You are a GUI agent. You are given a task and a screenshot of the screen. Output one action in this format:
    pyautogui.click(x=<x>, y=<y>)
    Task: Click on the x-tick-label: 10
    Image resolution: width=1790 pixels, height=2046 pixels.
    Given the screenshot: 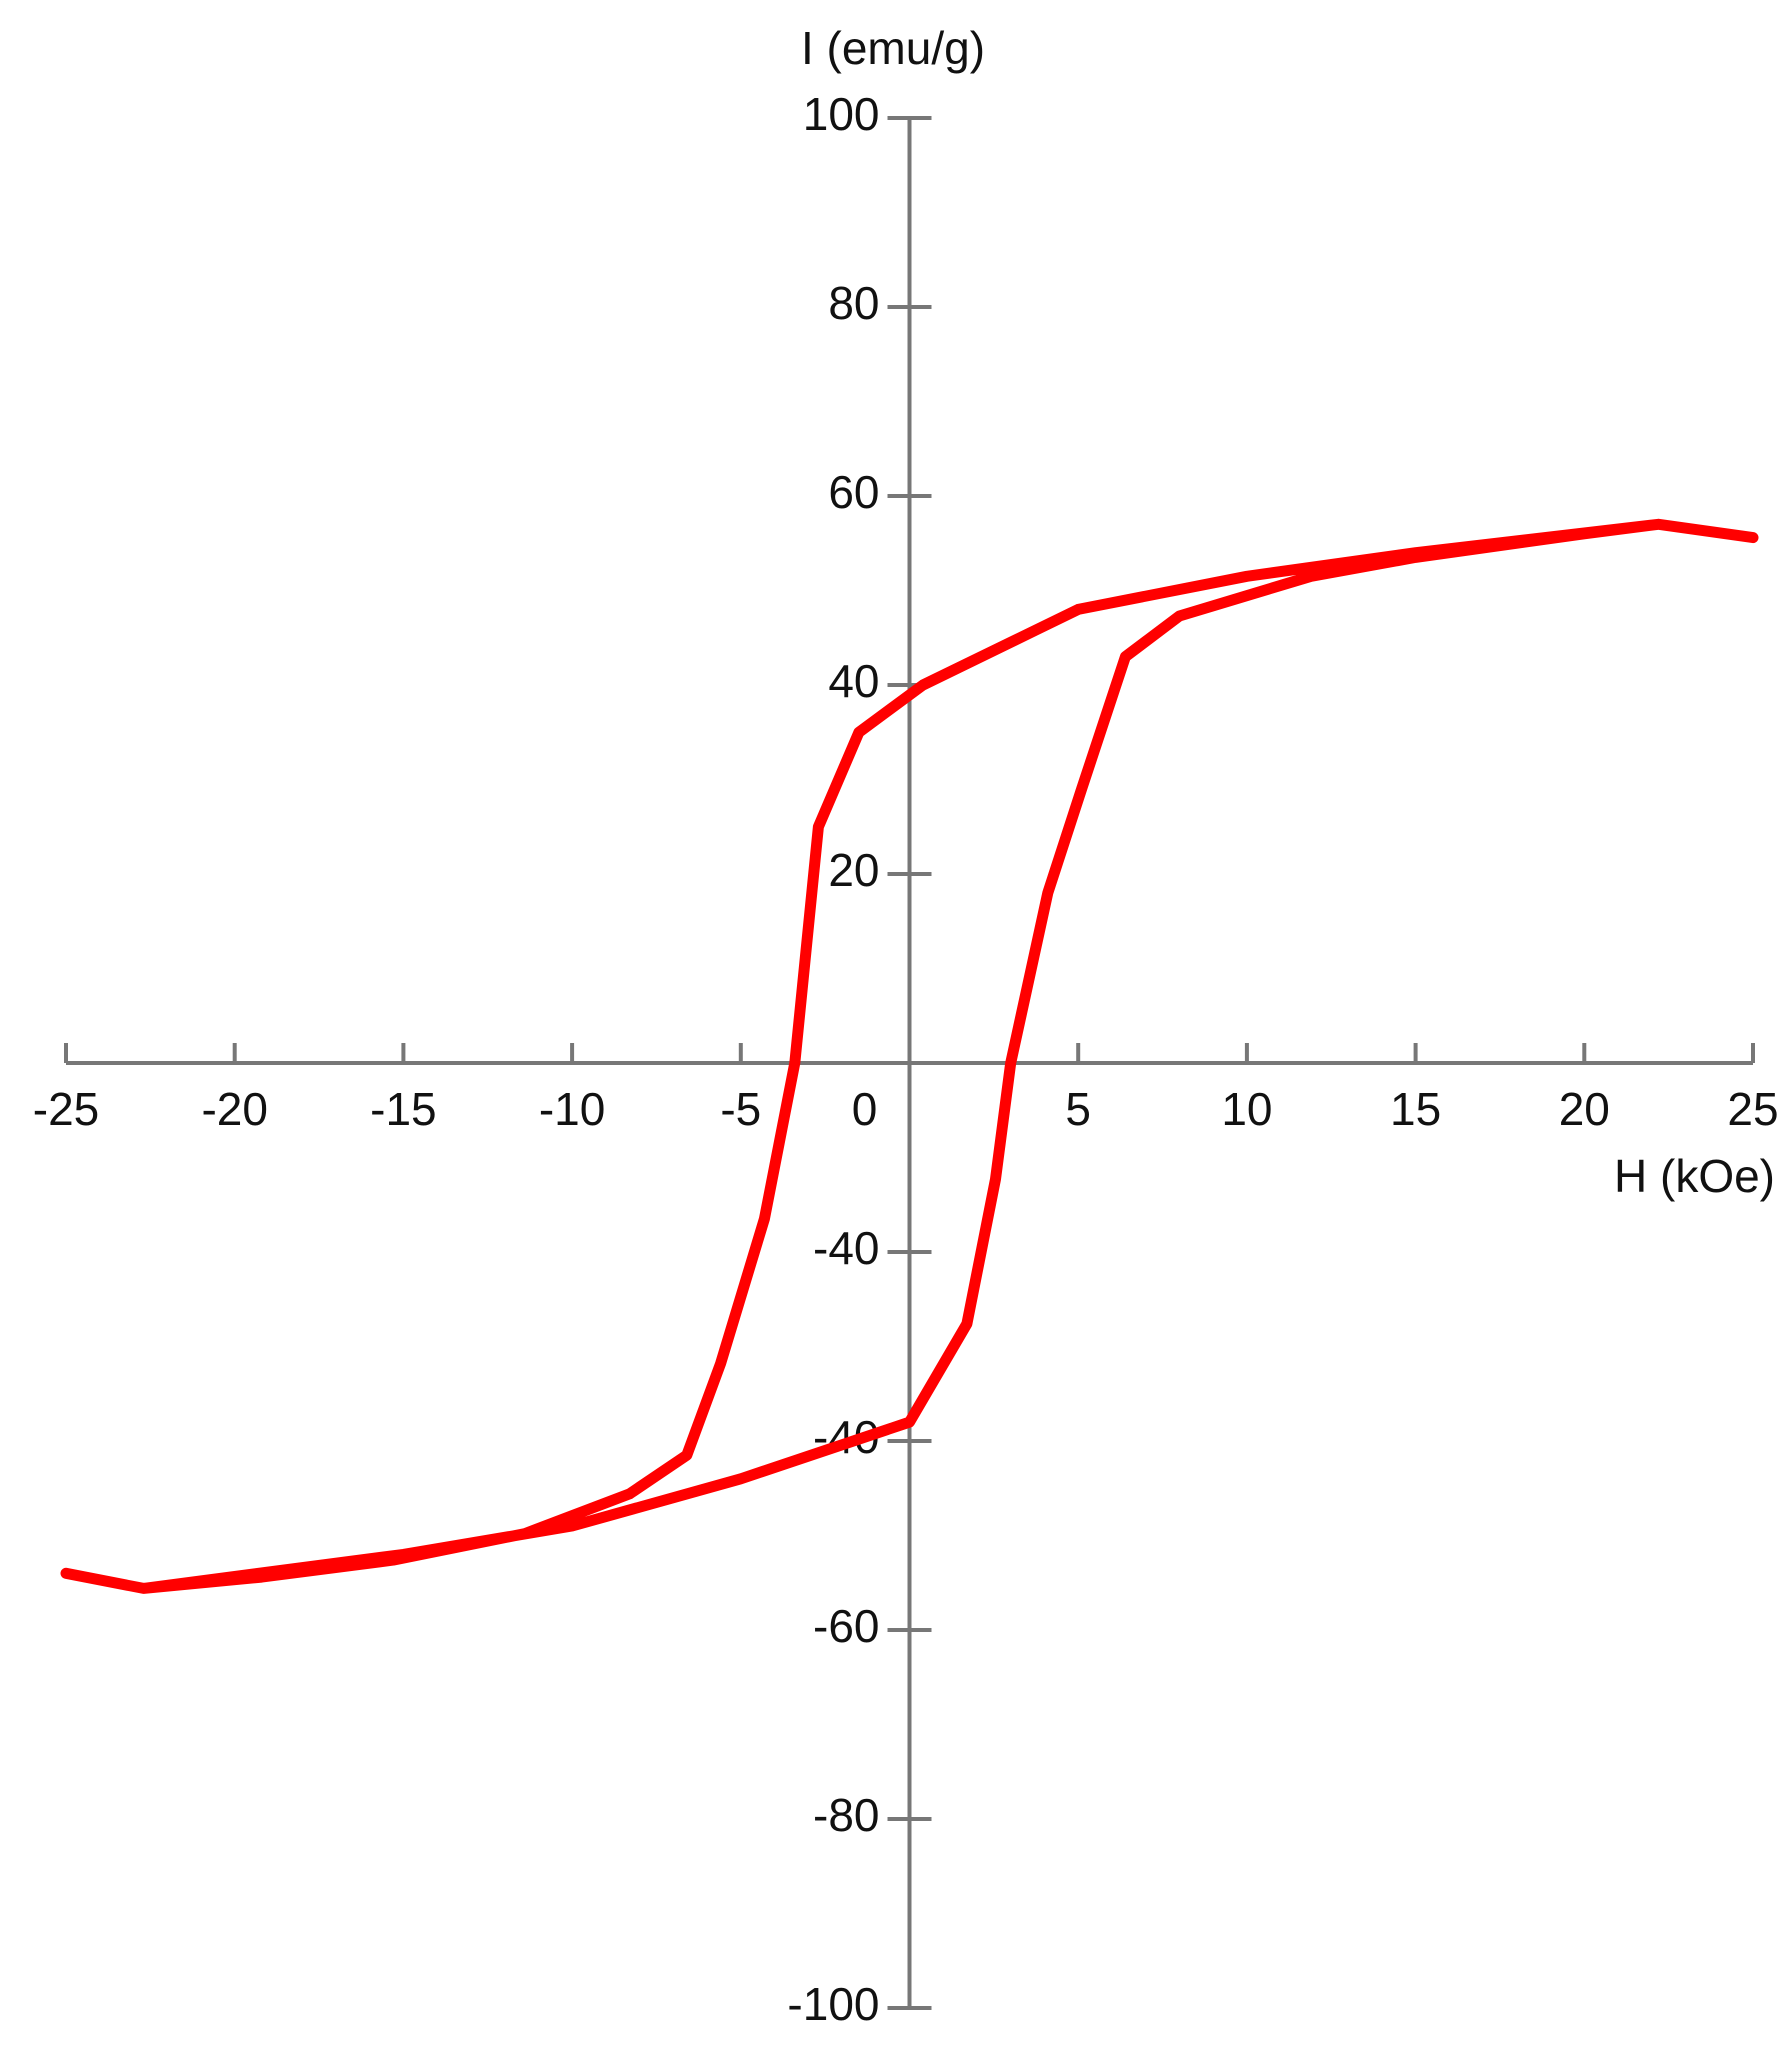 What is the action you would take?
    pyautogui.click(x=1246, y=1109)
    